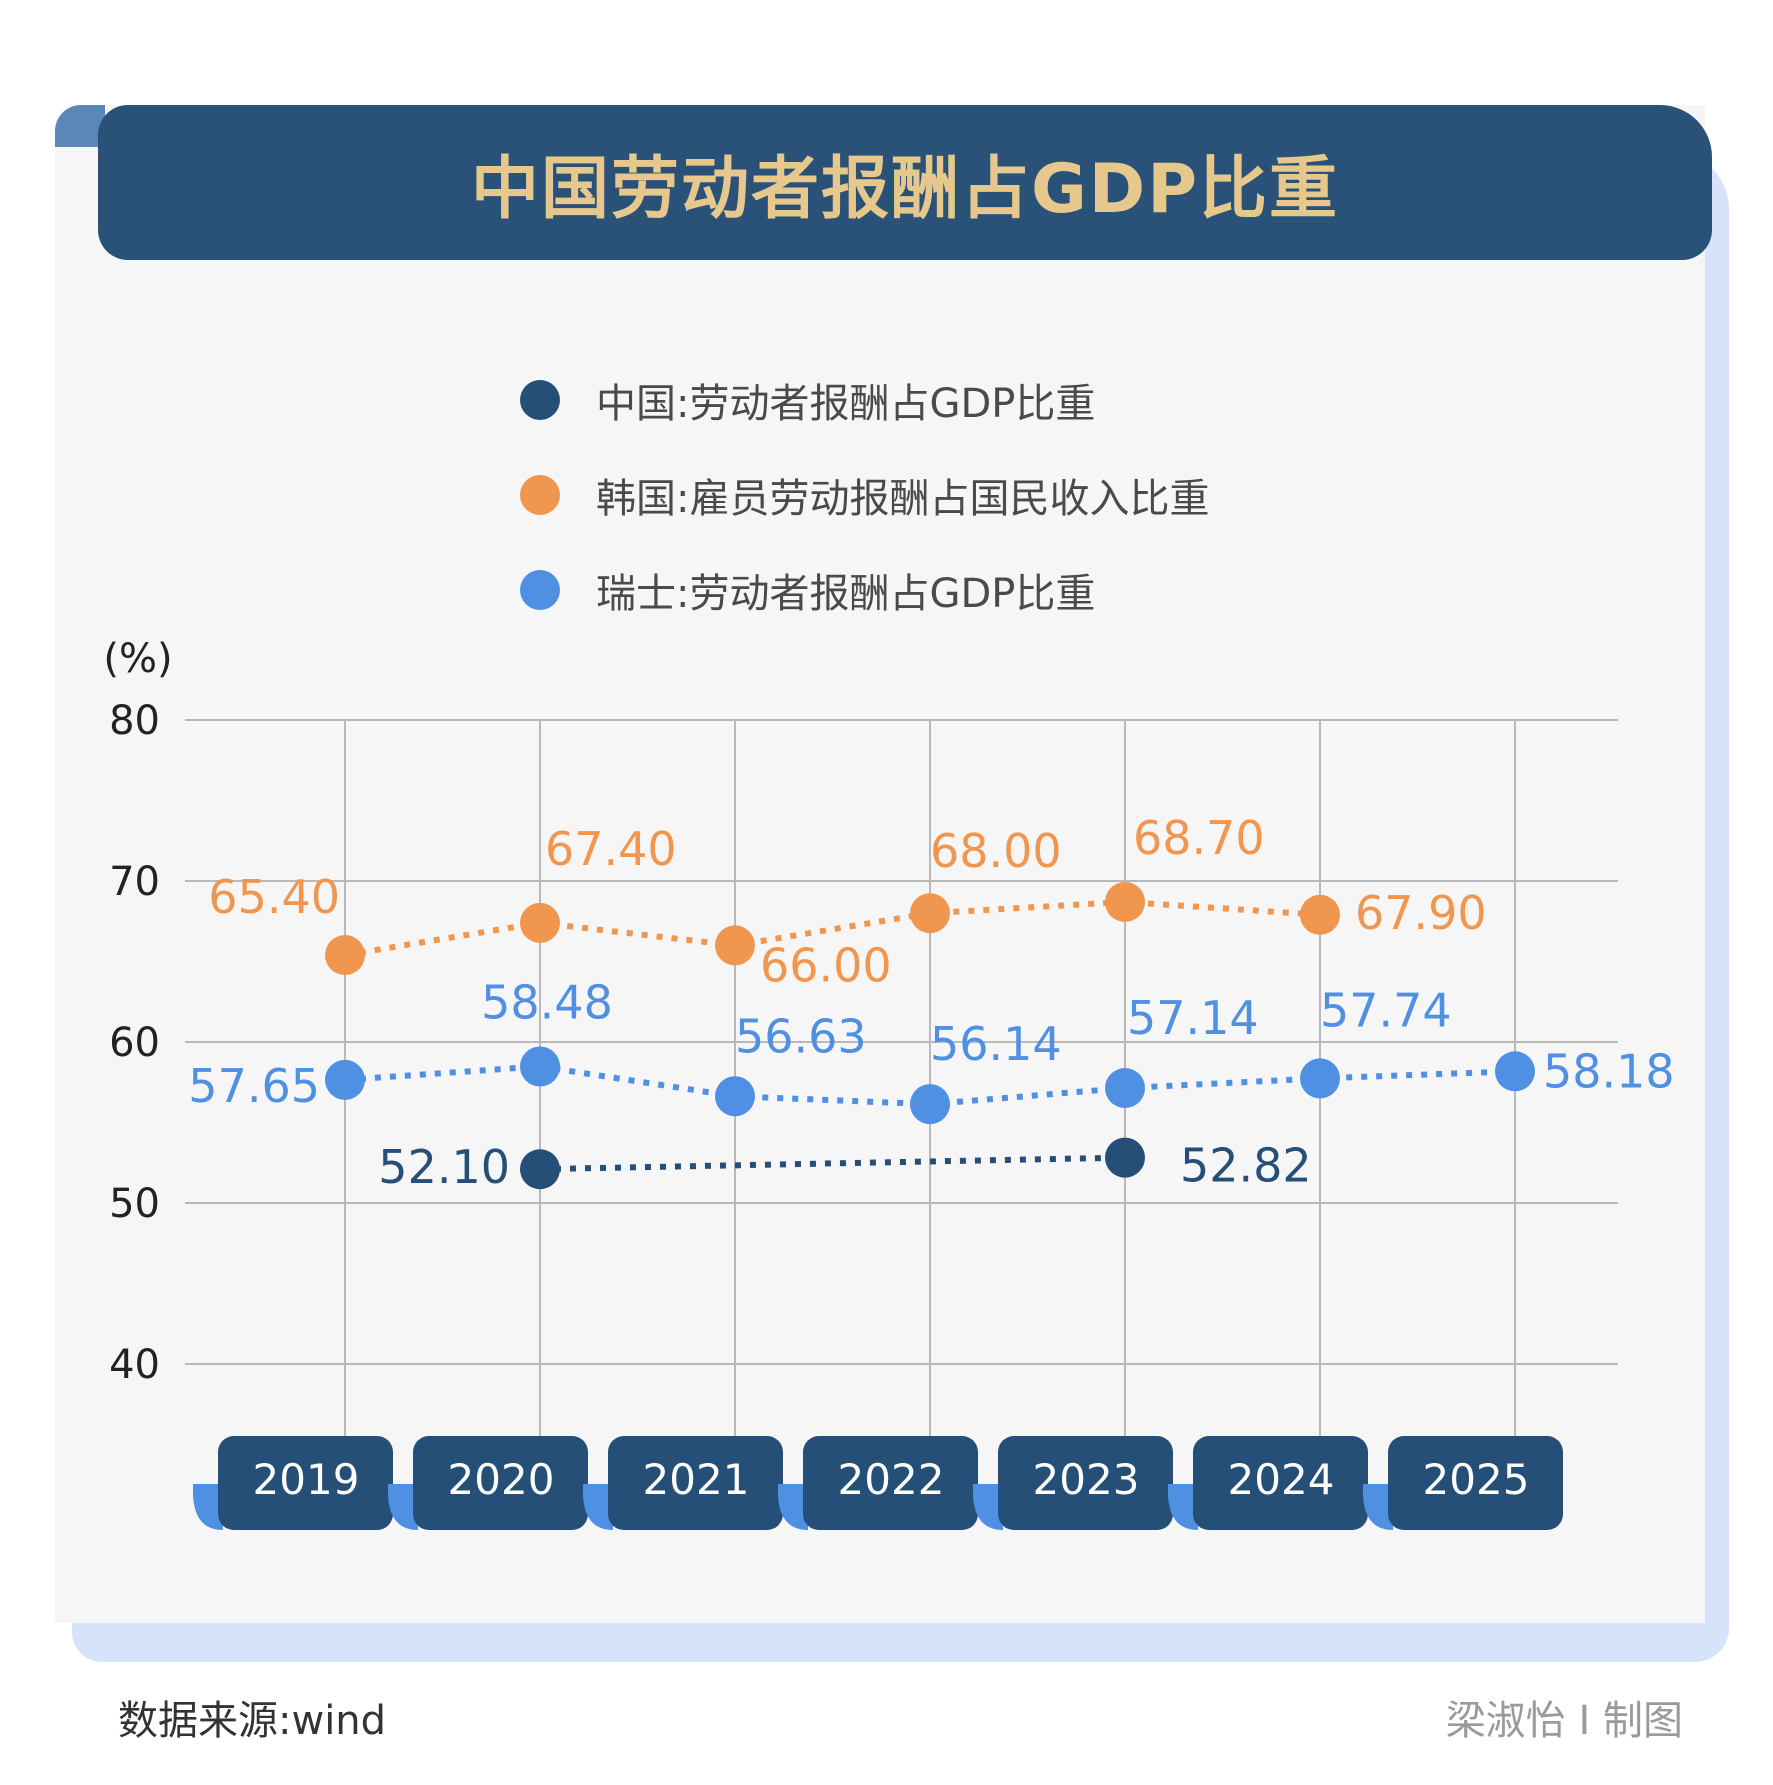  Describe the element at coordinates (1421, 913) in the screenshot. I see `data-label-korea: 67.90` at that location.